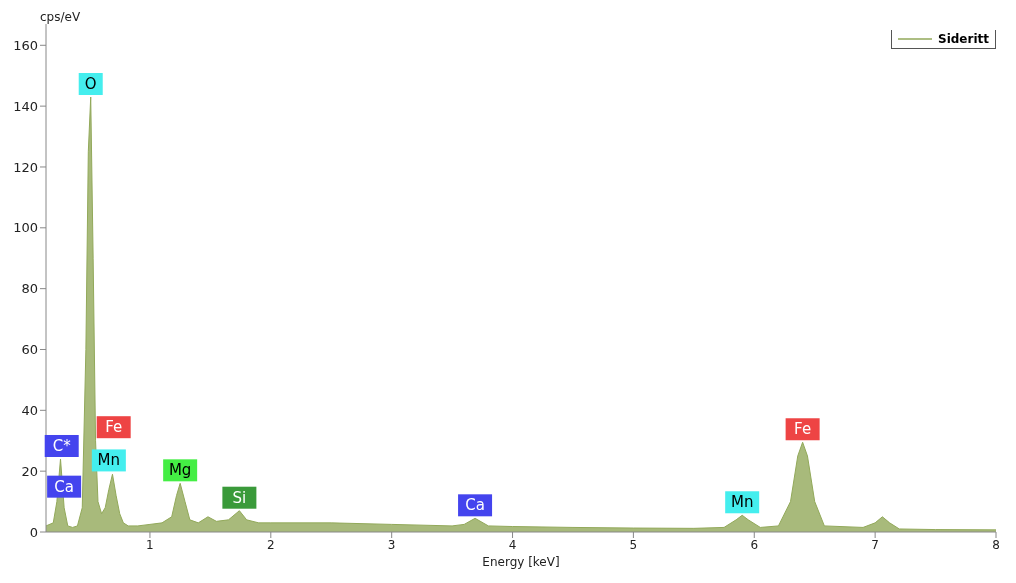  What do you see at coordinates (25, 106) in the screenshot?
I see `y-tick-label: 140` at bounding box center [25, 106].